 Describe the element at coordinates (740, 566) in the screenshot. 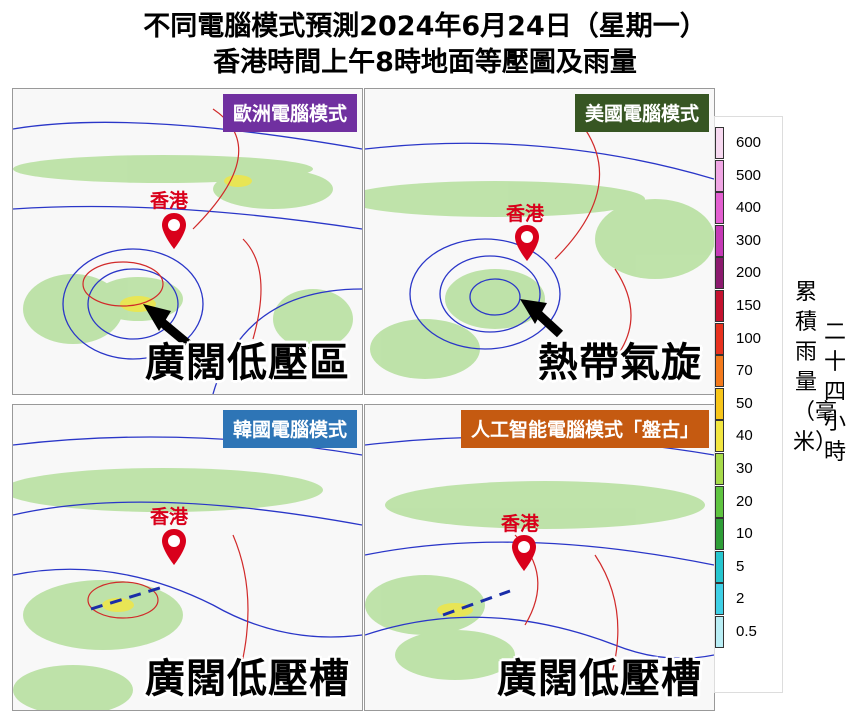

I see `colorbar-tick-label: 5` at that location.